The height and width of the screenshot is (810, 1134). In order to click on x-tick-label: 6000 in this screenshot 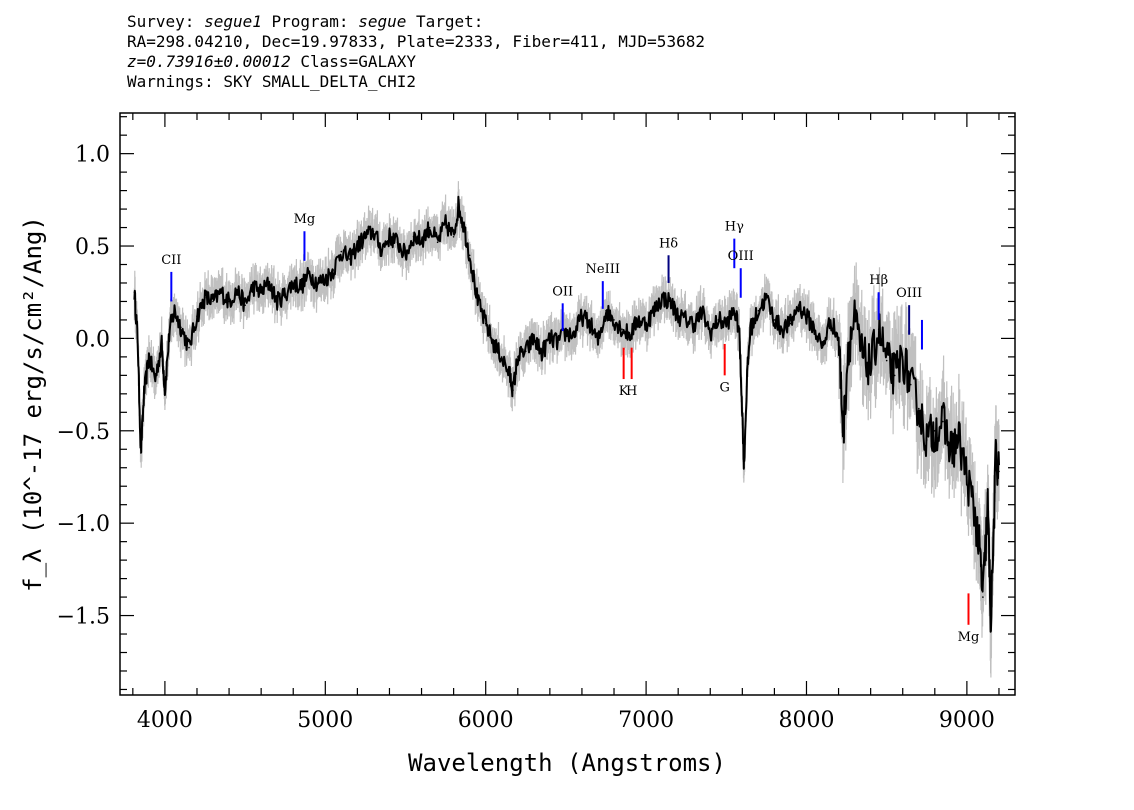, I will do `click(486, 720)`.